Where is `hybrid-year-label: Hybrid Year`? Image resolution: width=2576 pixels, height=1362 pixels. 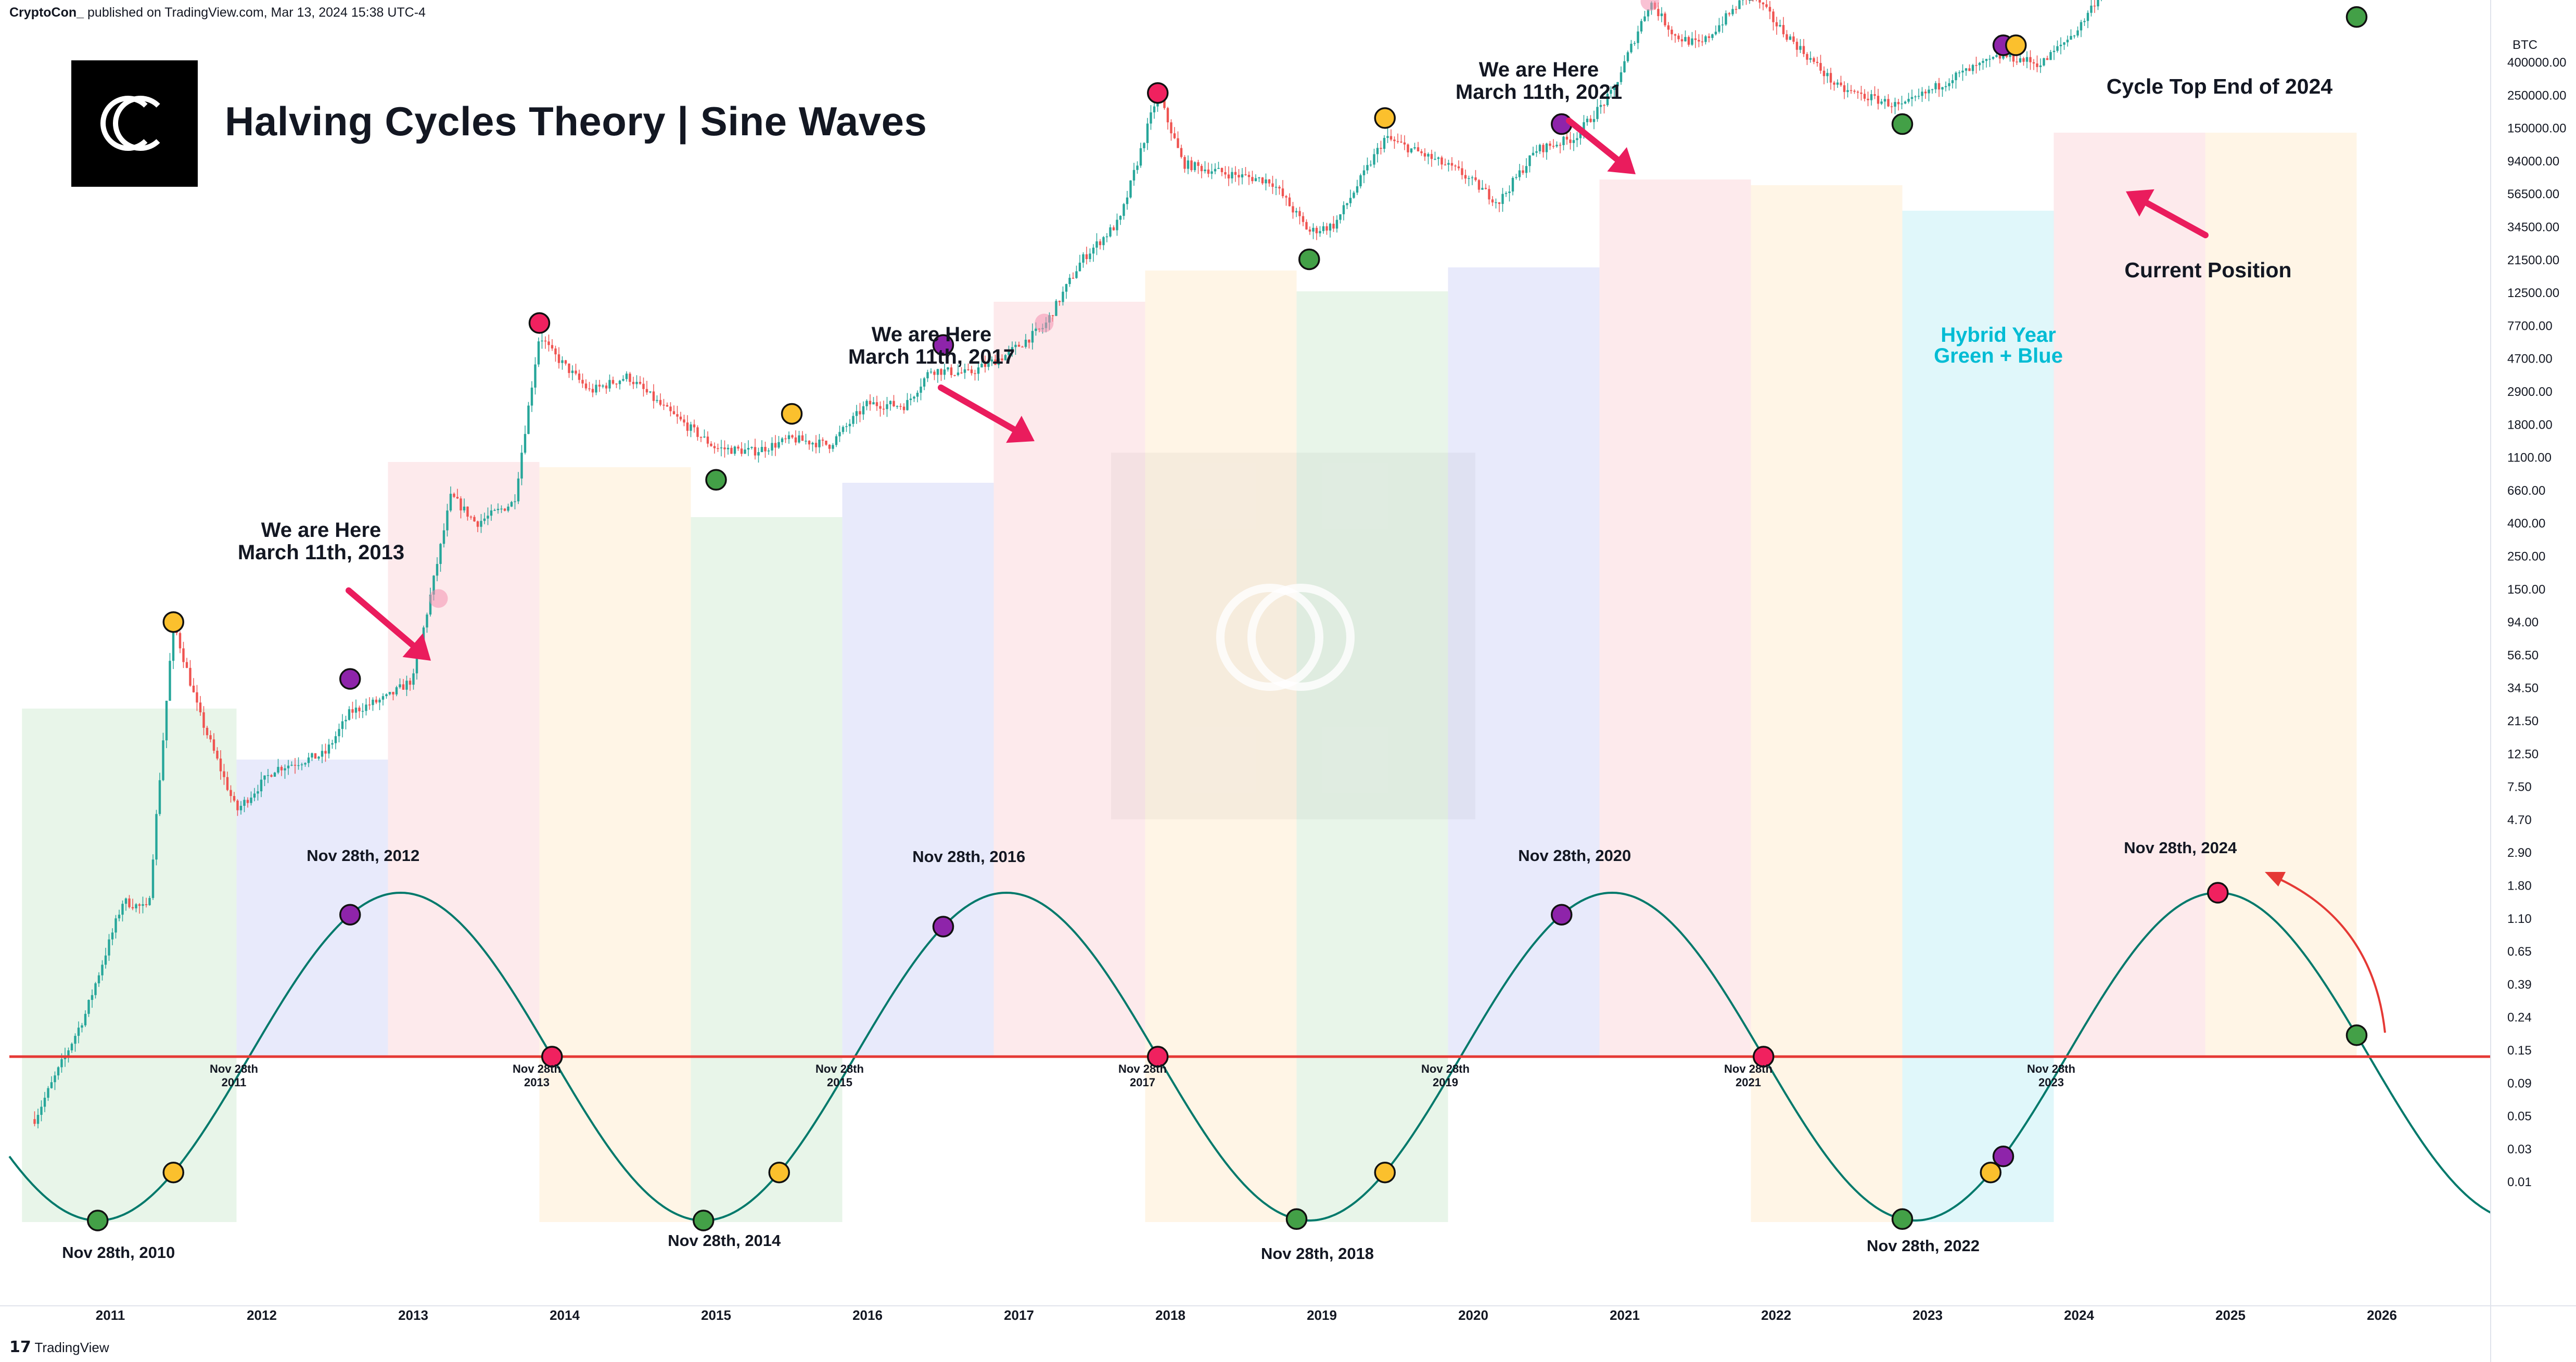
hybrid-year-label: Hybrid Year is located at coordinates (1998, 335).